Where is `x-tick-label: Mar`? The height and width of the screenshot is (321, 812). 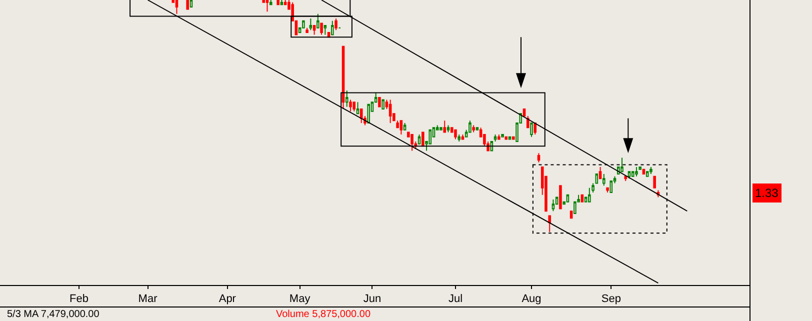 x-tick-label: Mar is located at coordinates (148, 299).